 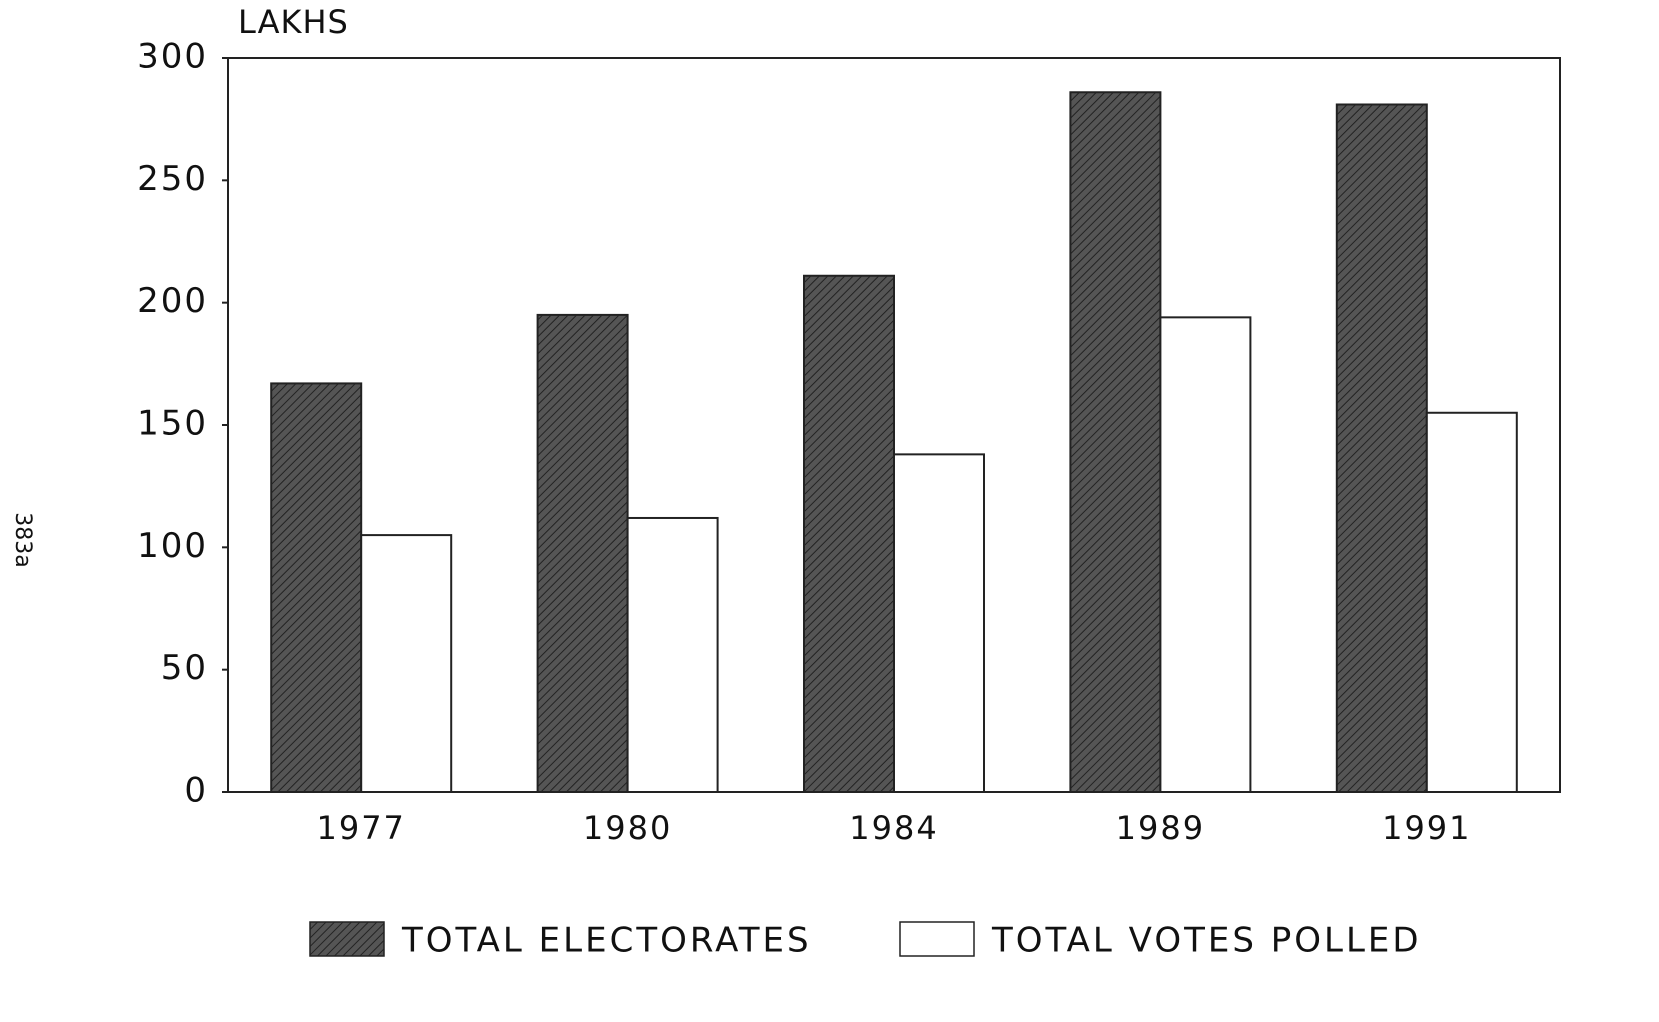 I want to click on x-tick-label: 1980, so click(x=627, y=828).